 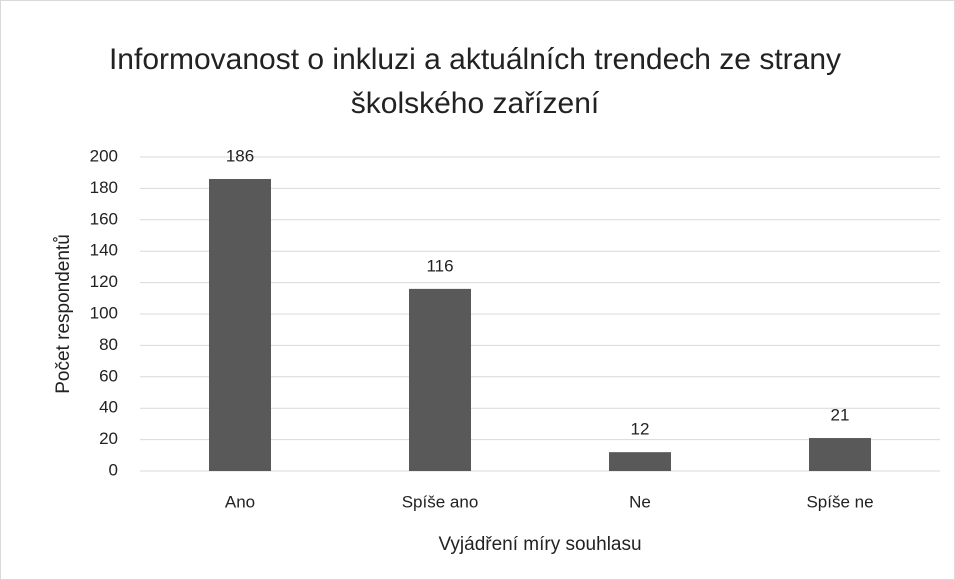 I want to click on x-tick-label: Ne, so click(x=640, y=501).